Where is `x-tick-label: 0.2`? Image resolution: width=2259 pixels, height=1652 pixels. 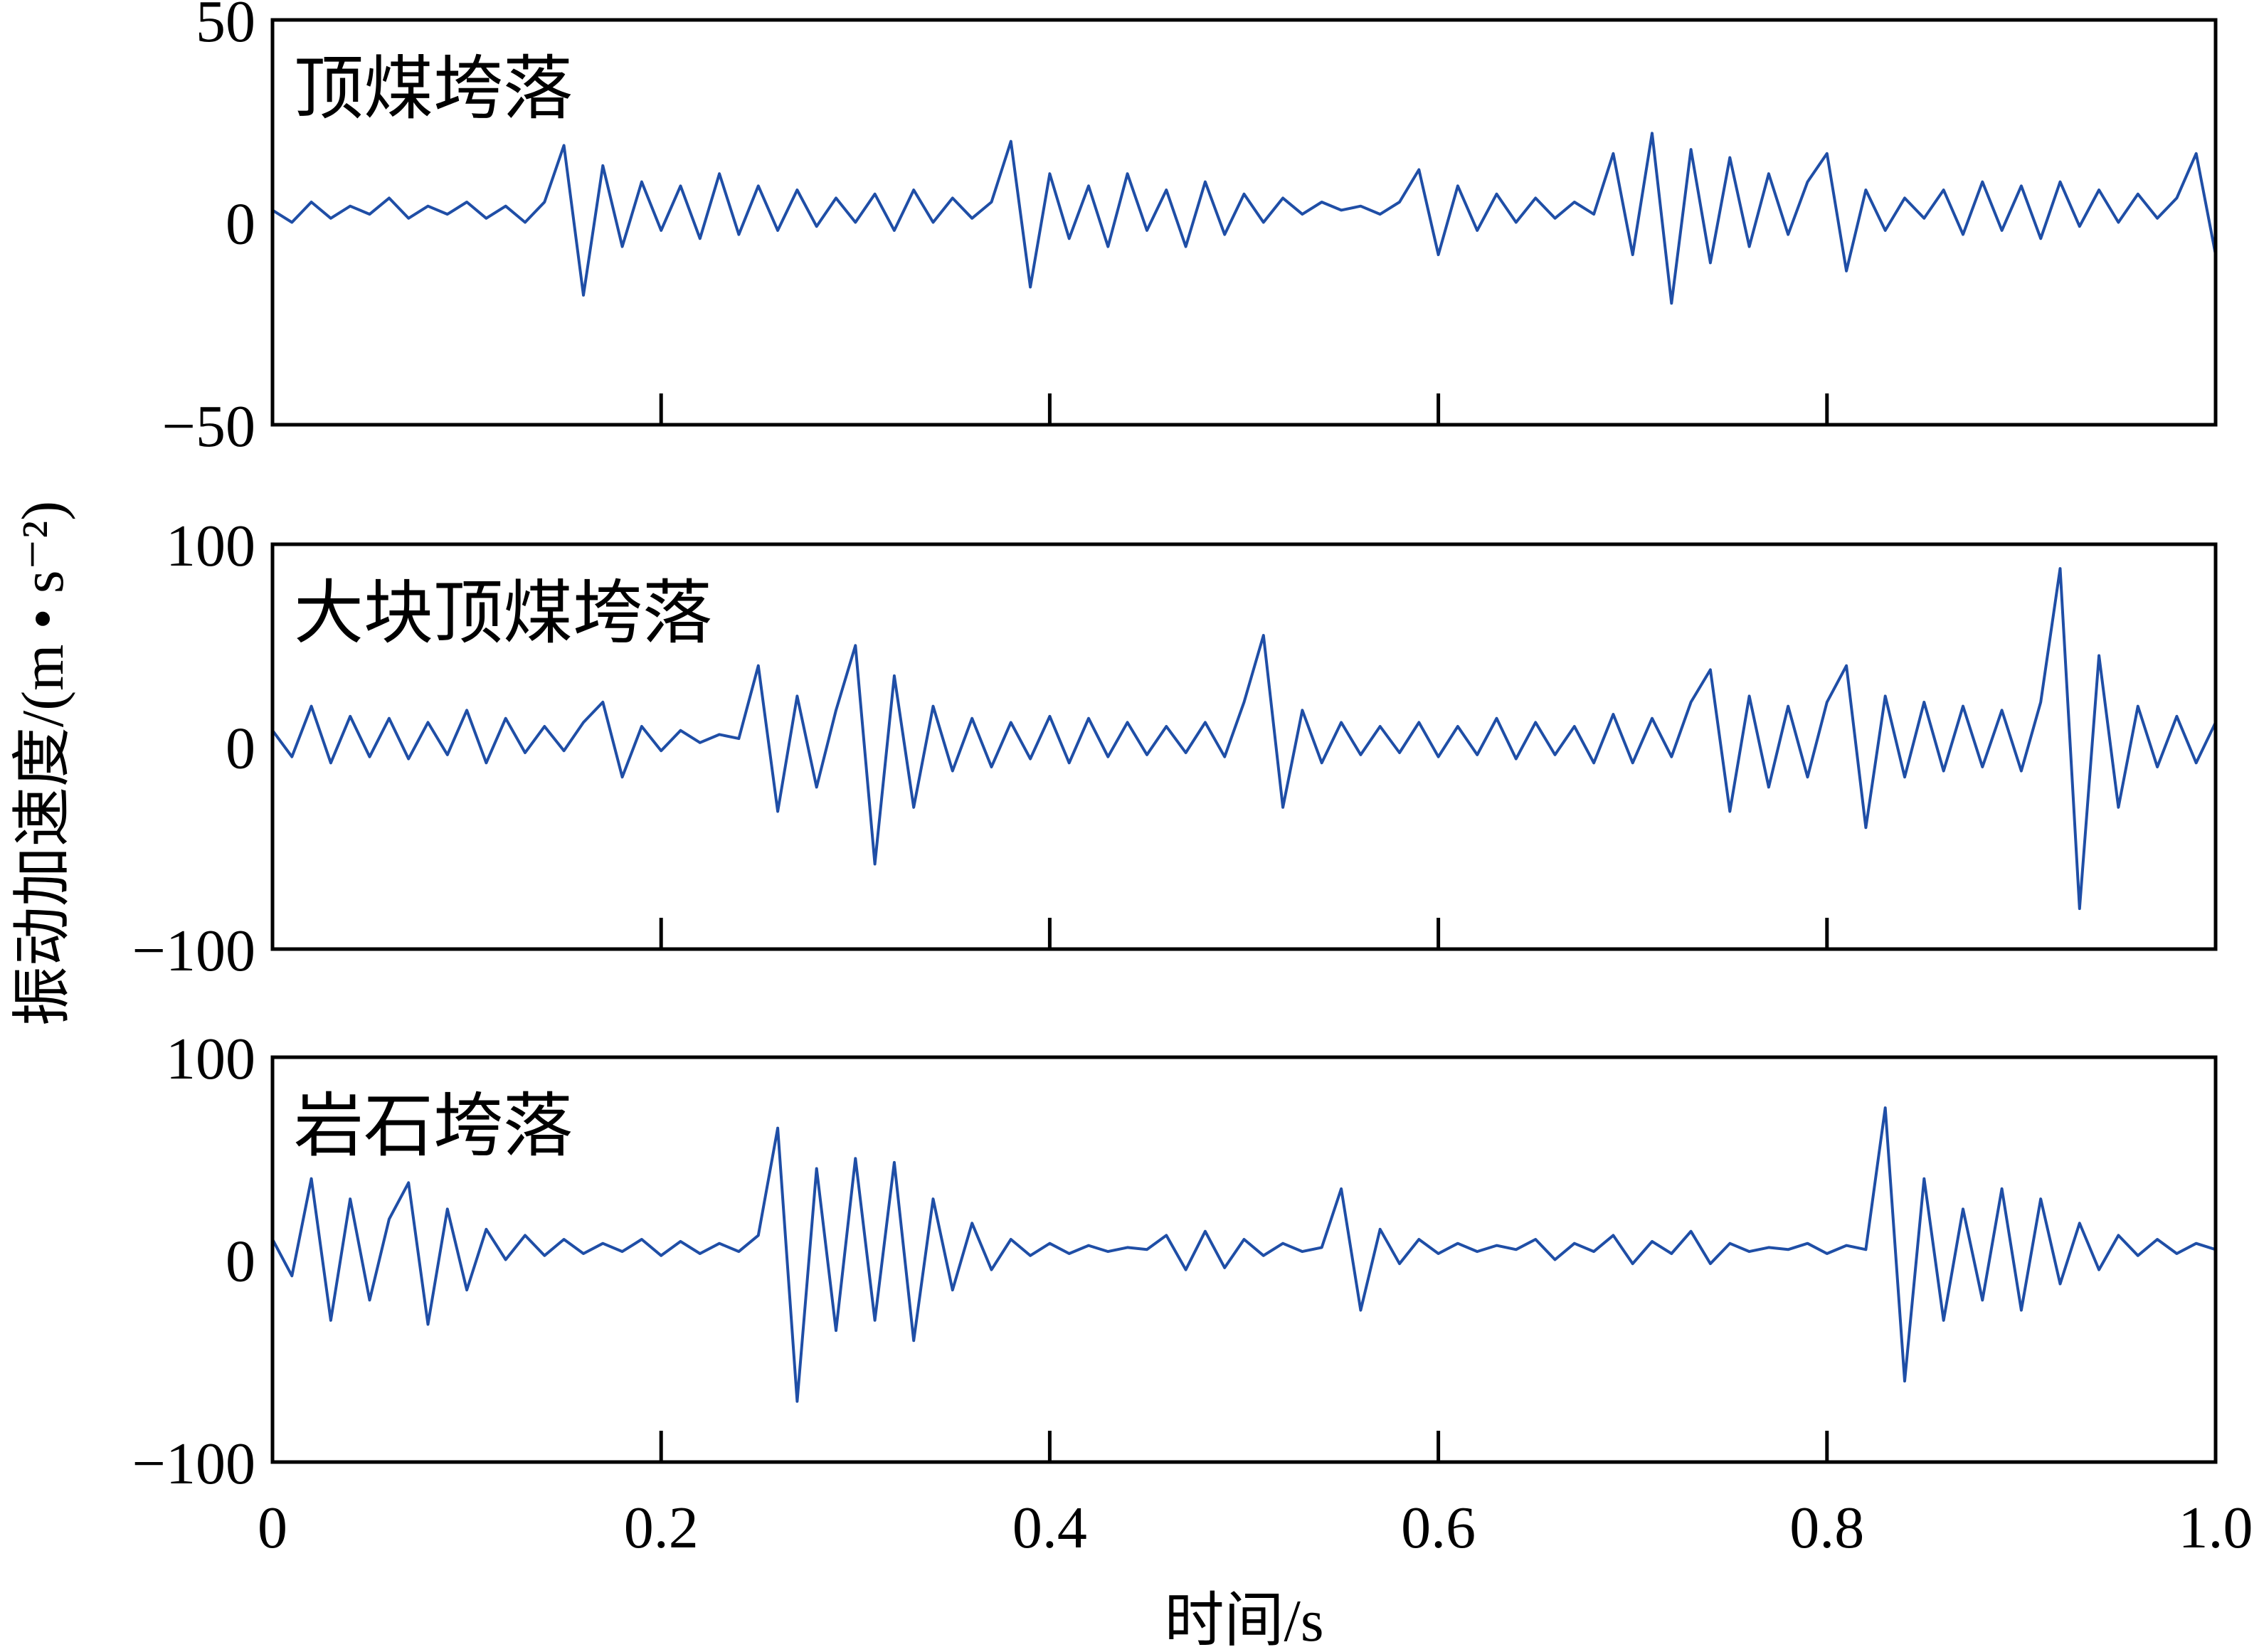
x-tick-label: 0.2 is located at coordinates (661, 1528).